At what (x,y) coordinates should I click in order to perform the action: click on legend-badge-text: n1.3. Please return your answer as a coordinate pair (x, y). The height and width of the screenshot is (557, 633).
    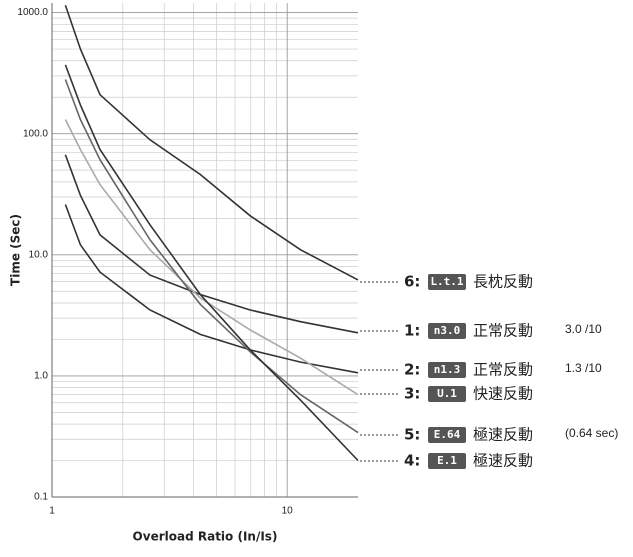
    Looking at the image, I should click on (447, 369).